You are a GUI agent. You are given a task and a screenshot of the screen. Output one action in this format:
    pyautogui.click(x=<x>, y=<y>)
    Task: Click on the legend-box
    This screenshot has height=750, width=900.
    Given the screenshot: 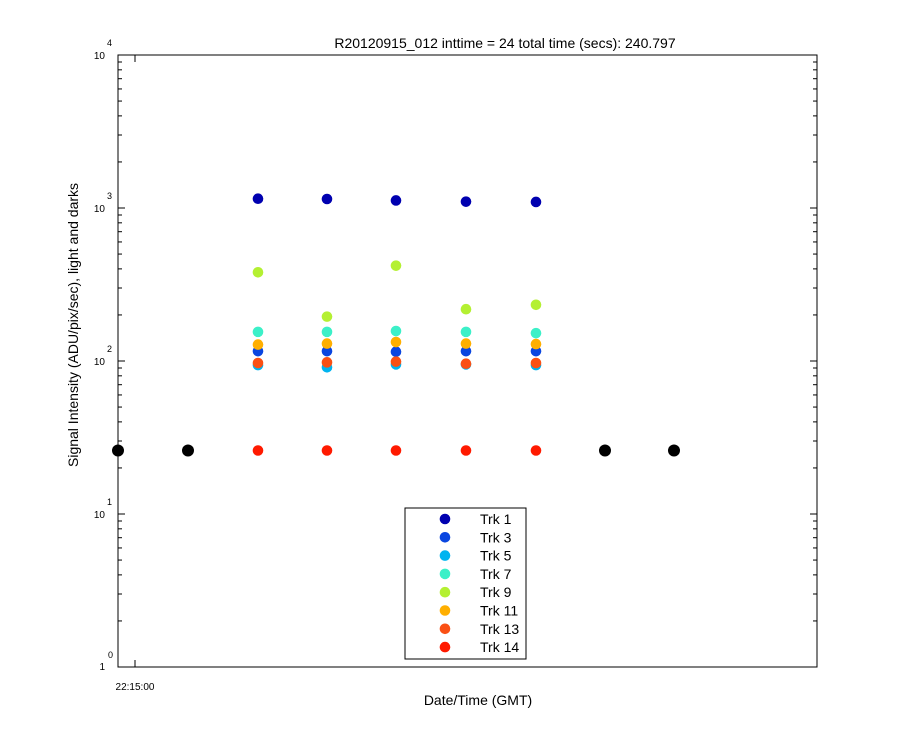 What is the action you would take?
    pyautogui.click(x=465, y=583)
    